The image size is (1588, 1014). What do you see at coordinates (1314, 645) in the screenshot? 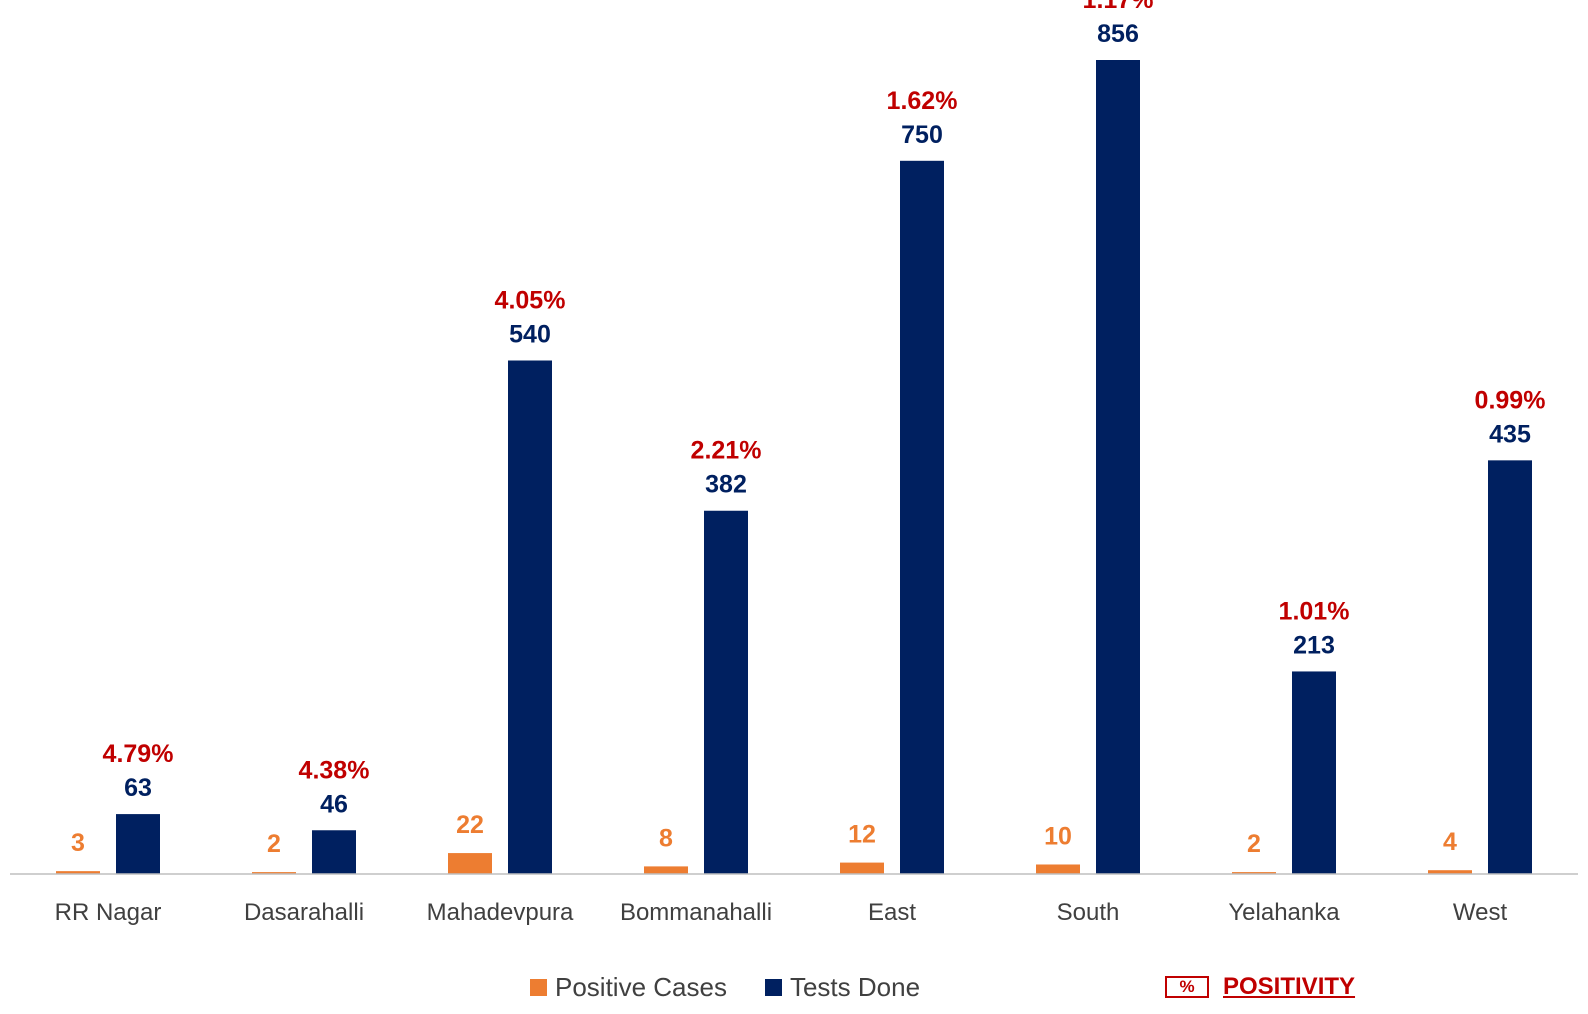
I see `data-label-tests: 213` at bounding box center [1314, 645].